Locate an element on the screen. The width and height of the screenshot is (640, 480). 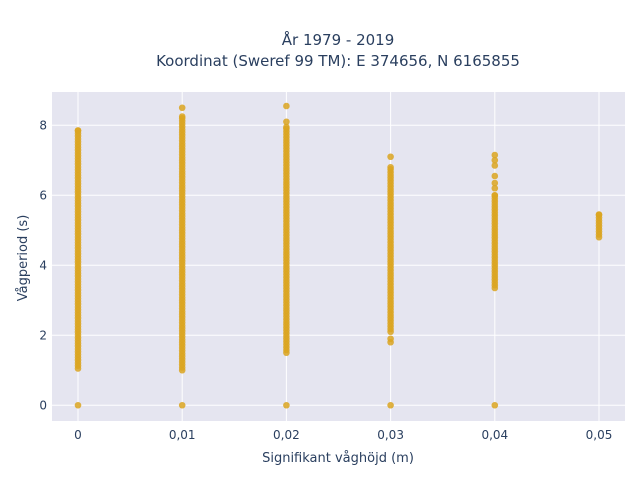
x-tick-label: 0 is located at coordinates (78, 435).